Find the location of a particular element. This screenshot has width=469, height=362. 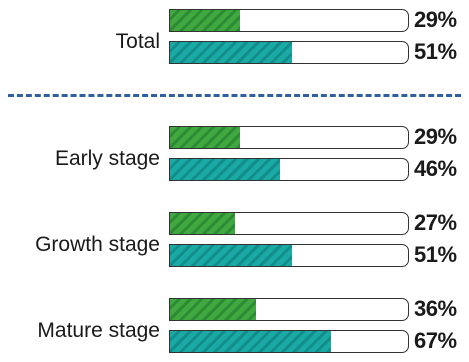

section-divider is located at coordinates (234, 95).